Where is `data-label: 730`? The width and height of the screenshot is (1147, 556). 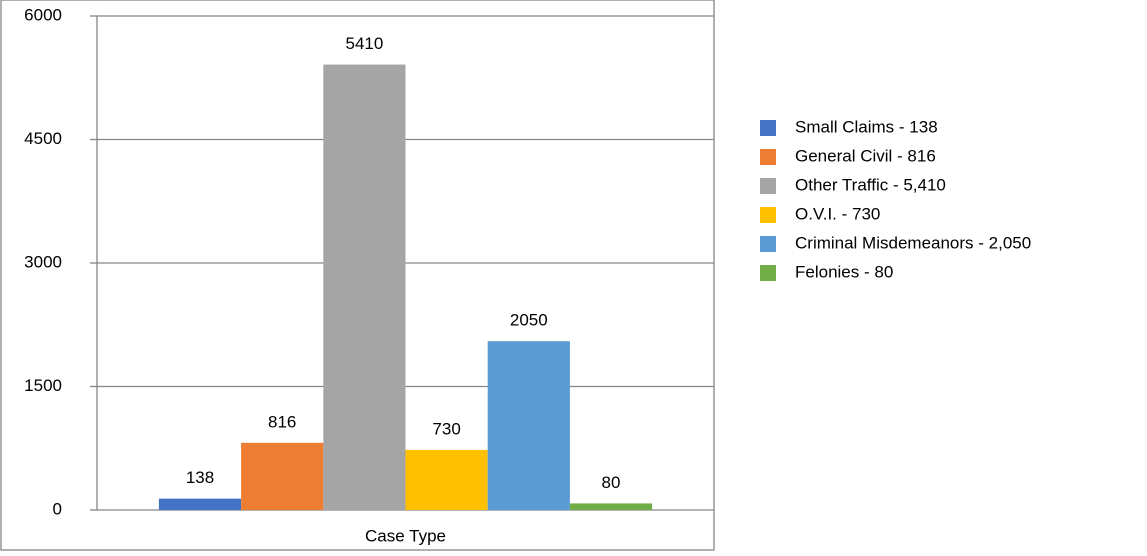 data-label: 730 is located at coordinates (446, 428).